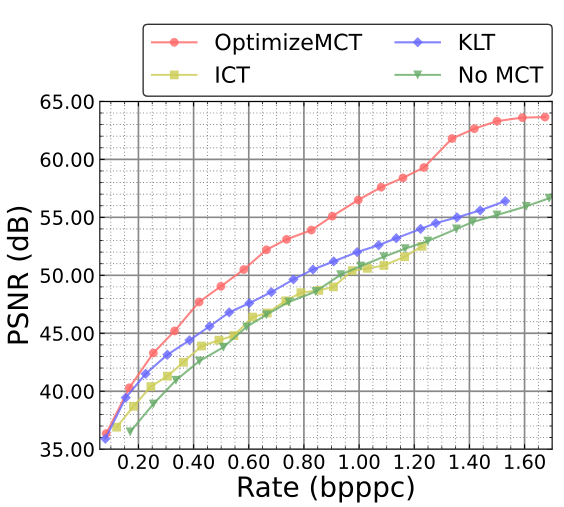 The height and width of the screenshot is (507, 564). Describe the element at coordinates (502, 74) in the screenshot. I see `legend-label: No MCT` at that location.